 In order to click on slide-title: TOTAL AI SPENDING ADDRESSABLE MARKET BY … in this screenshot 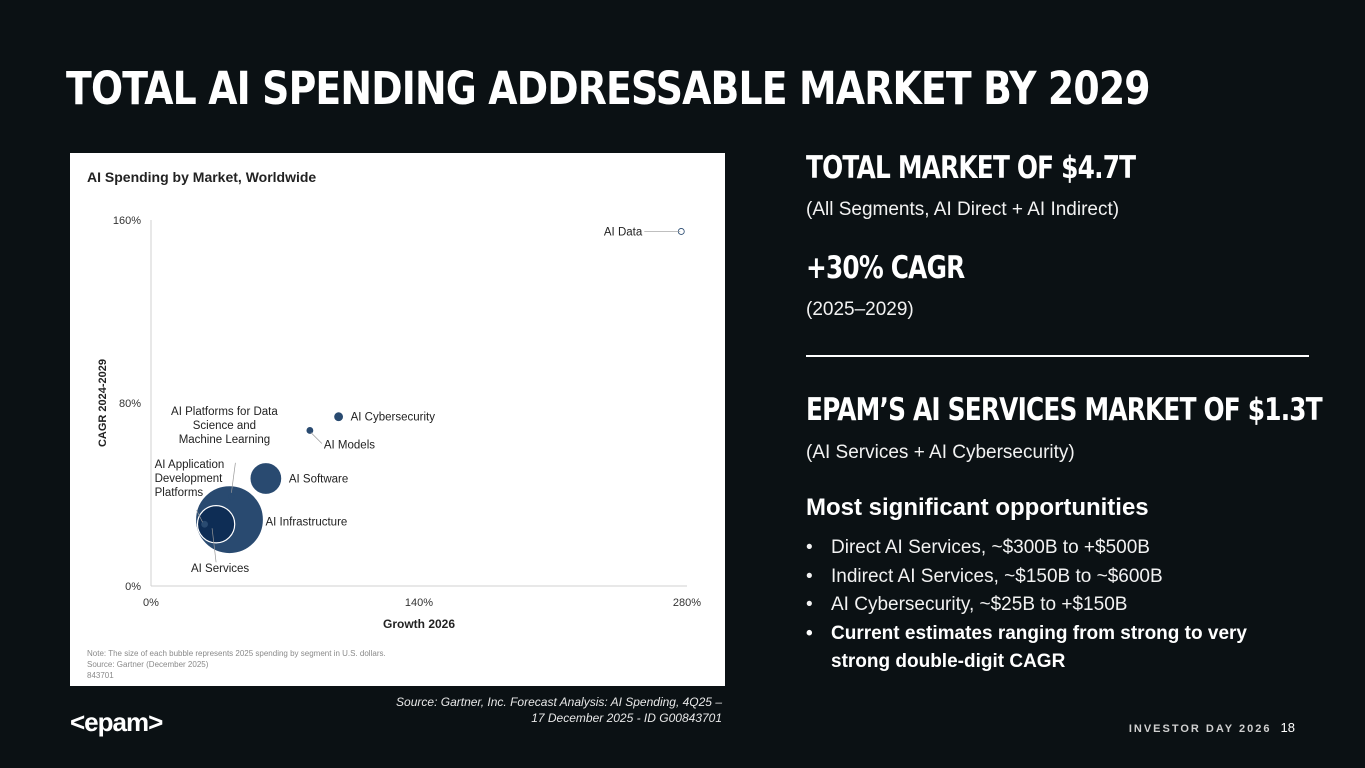, I will do `click(608, 88)`.